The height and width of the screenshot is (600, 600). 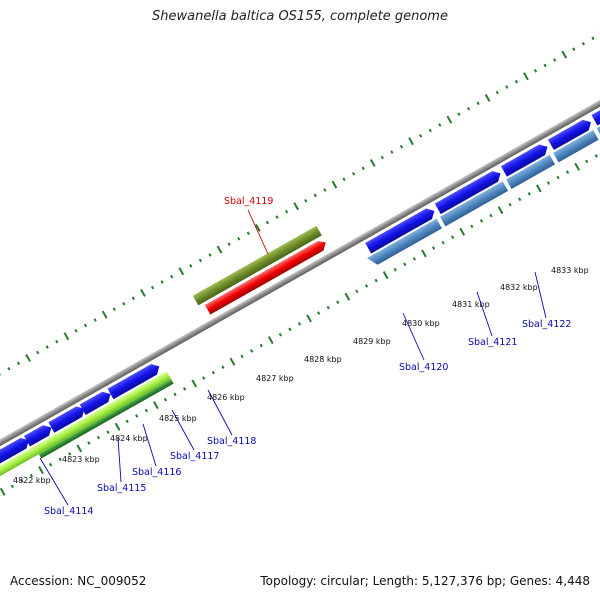 What do you see at coordinates (156, 472) in the screenshot?
I see `gene-label: Sbal_4116` at bounding box center [156, 472].